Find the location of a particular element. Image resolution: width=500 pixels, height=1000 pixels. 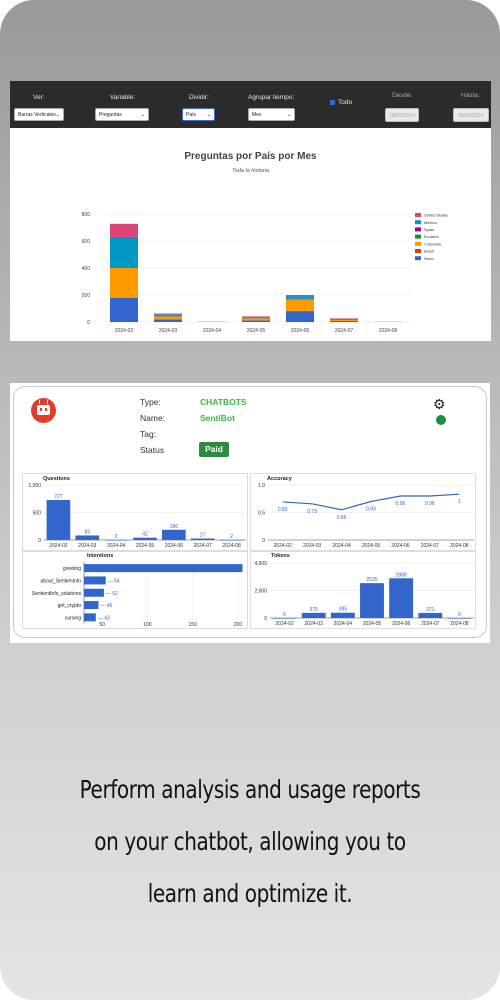

tokens-title: Tokens is located at coordinates (280, 556).